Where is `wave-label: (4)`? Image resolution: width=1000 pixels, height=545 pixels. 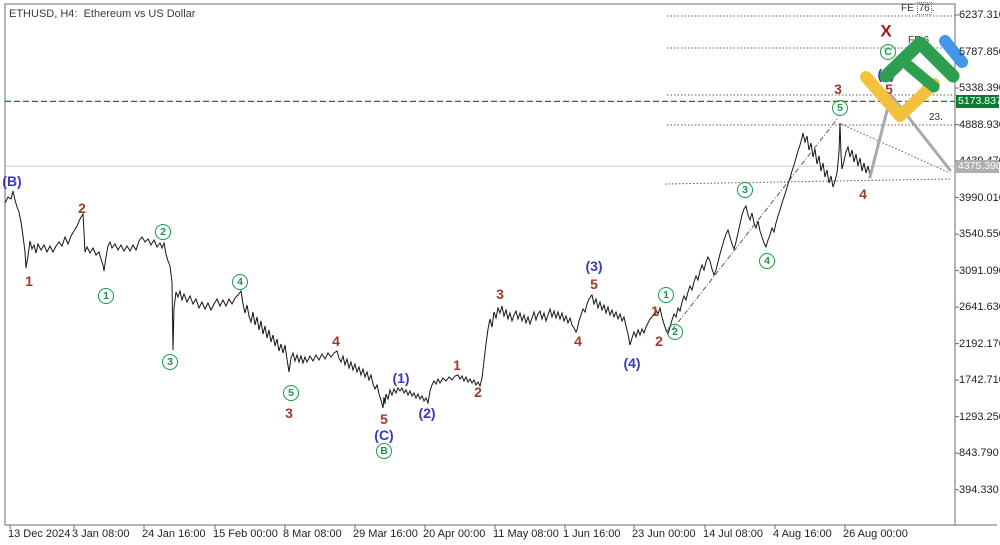
wave-label: (4) is located at coordinates (632, 363).